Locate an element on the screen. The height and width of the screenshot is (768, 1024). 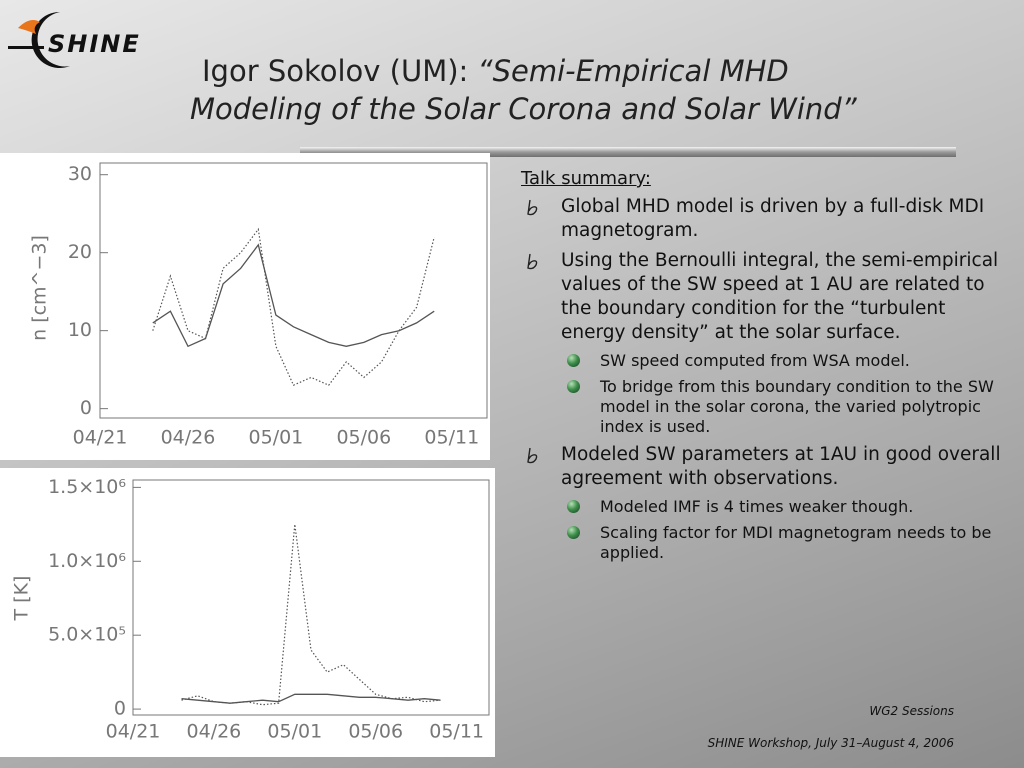
y-axis-label: T [K] is located at coordinates (22, 599).